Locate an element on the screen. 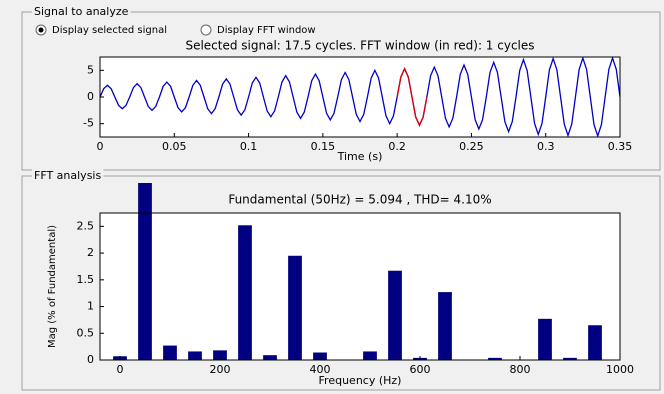 The width and height of the screenshot is (664, 394). x-tick-label: 0.3 is located at coordinates (546, 146).